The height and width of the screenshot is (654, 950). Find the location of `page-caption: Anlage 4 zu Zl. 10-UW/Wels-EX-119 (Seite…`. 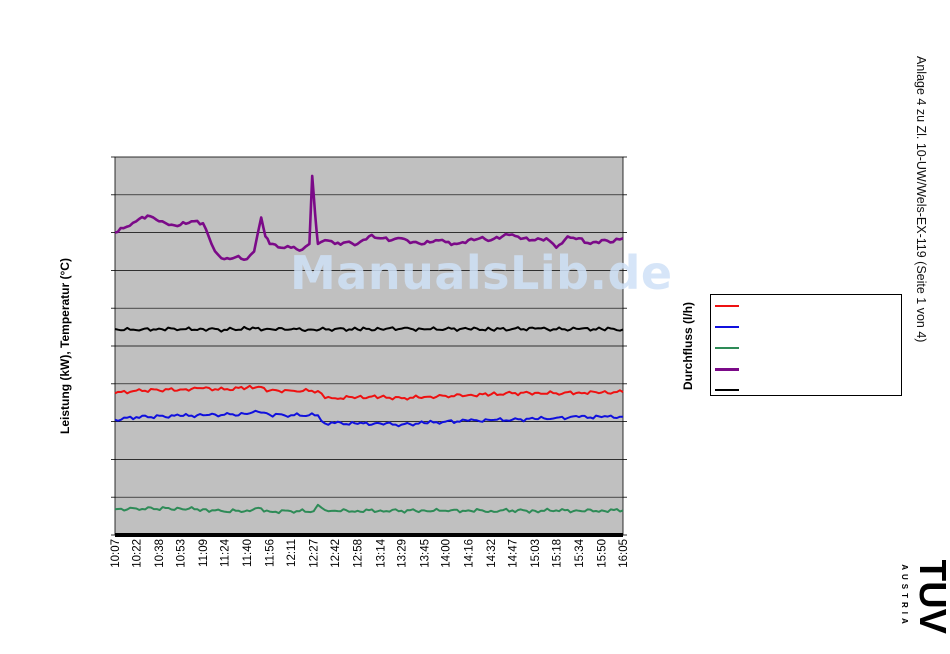

page-caption: Anlage 4 zu Zl. 10-UW/Wels-EX-119 (Seite… is located at coordinates (921, 199).